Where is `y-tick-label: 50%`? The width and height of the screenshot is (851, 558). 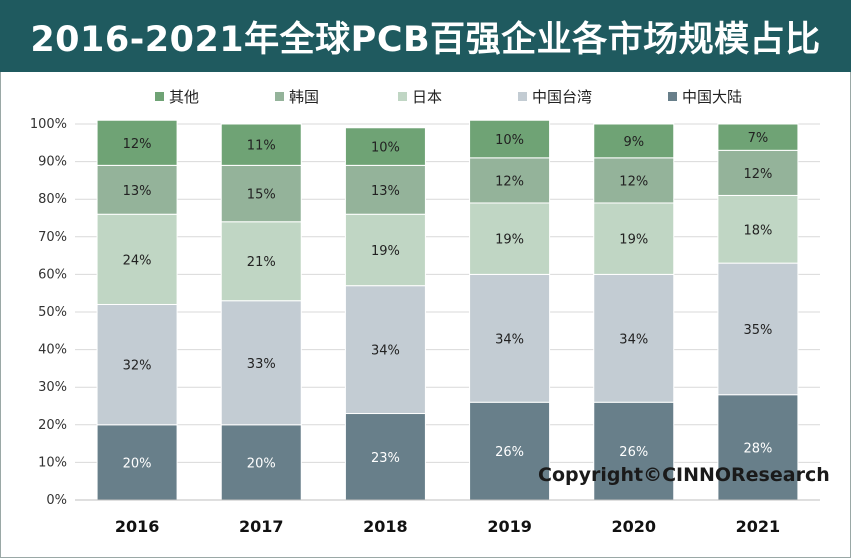 y-tick-label: 50% is located at coordinates (52, 312).